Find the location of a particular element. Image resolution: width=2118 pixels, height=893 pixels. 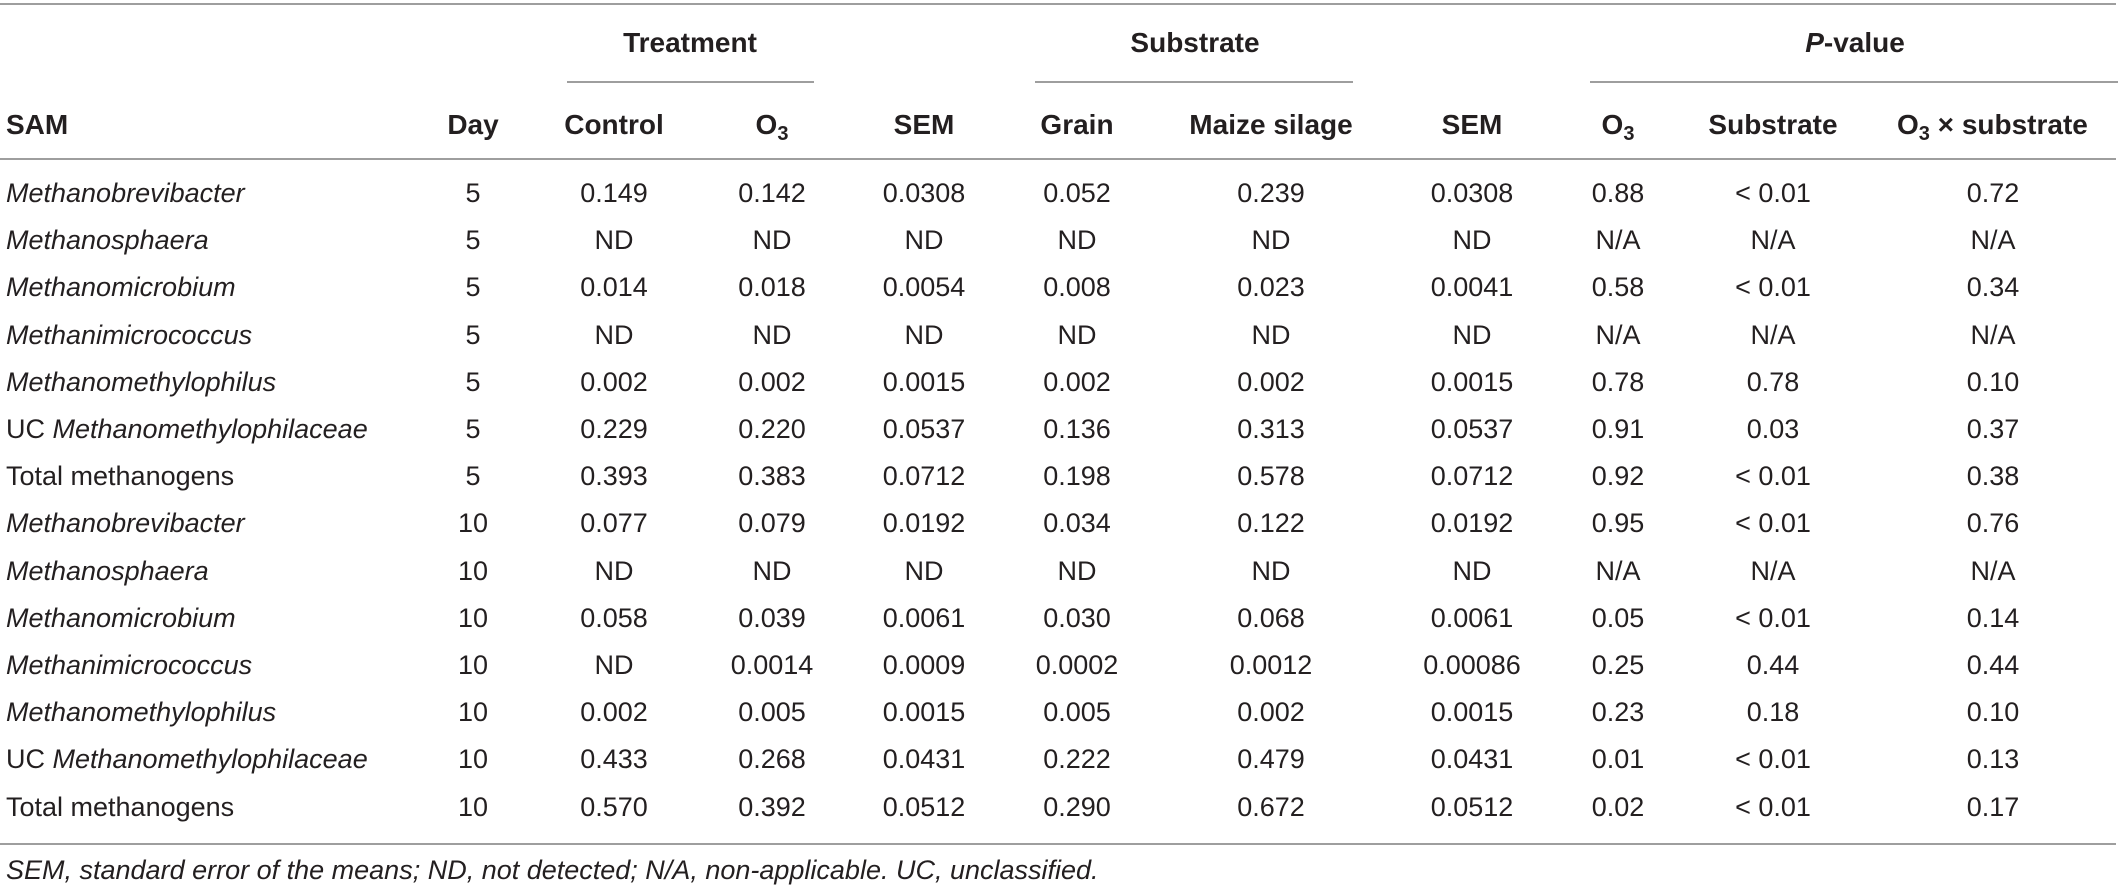

cell-maize: ND is located at coordinates (1271, 240).